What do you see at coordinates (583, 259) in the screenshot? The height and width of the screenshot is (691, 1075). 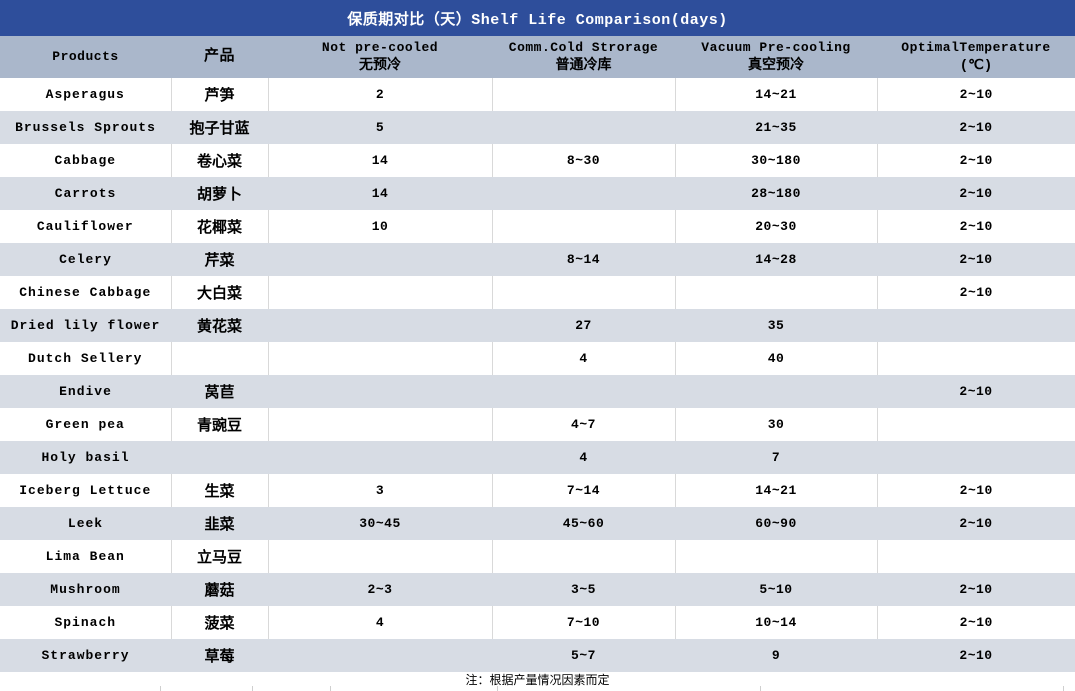 I see `cell-cold-storage: 8~14` at bounding box center [583, 259].